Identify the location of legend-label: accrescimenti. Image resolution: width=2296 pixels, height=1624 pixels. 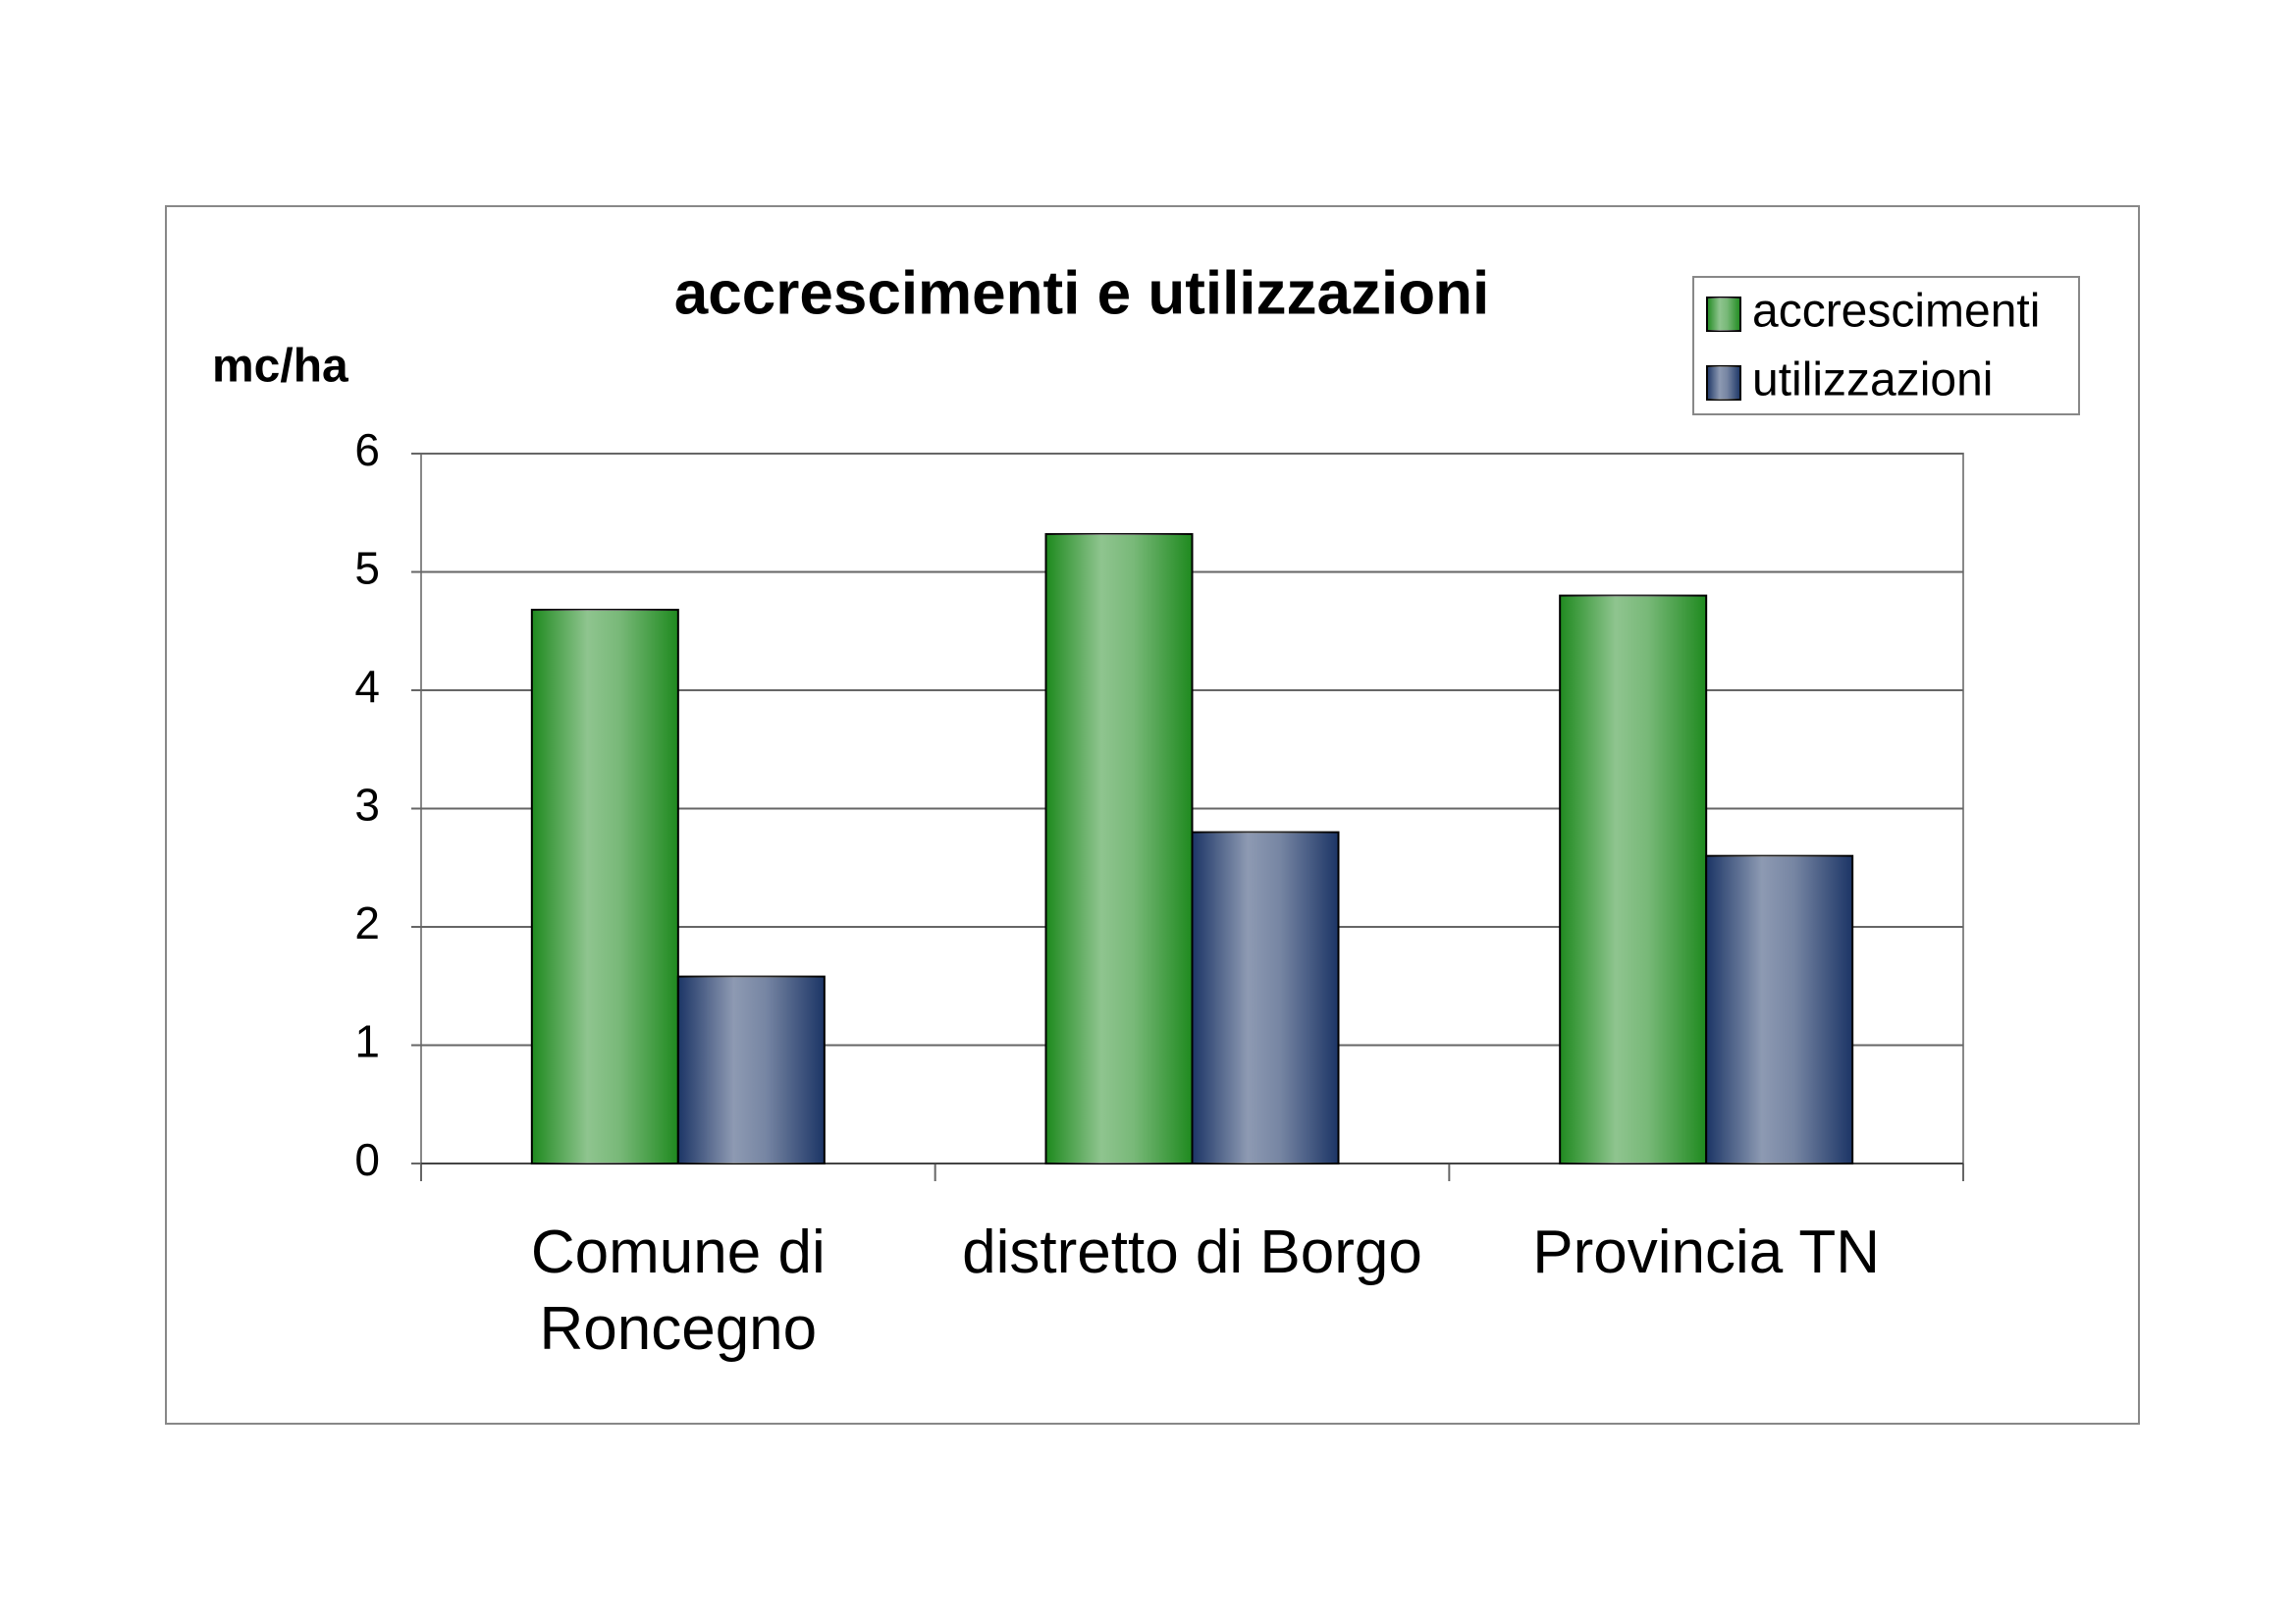
(1896, 312).